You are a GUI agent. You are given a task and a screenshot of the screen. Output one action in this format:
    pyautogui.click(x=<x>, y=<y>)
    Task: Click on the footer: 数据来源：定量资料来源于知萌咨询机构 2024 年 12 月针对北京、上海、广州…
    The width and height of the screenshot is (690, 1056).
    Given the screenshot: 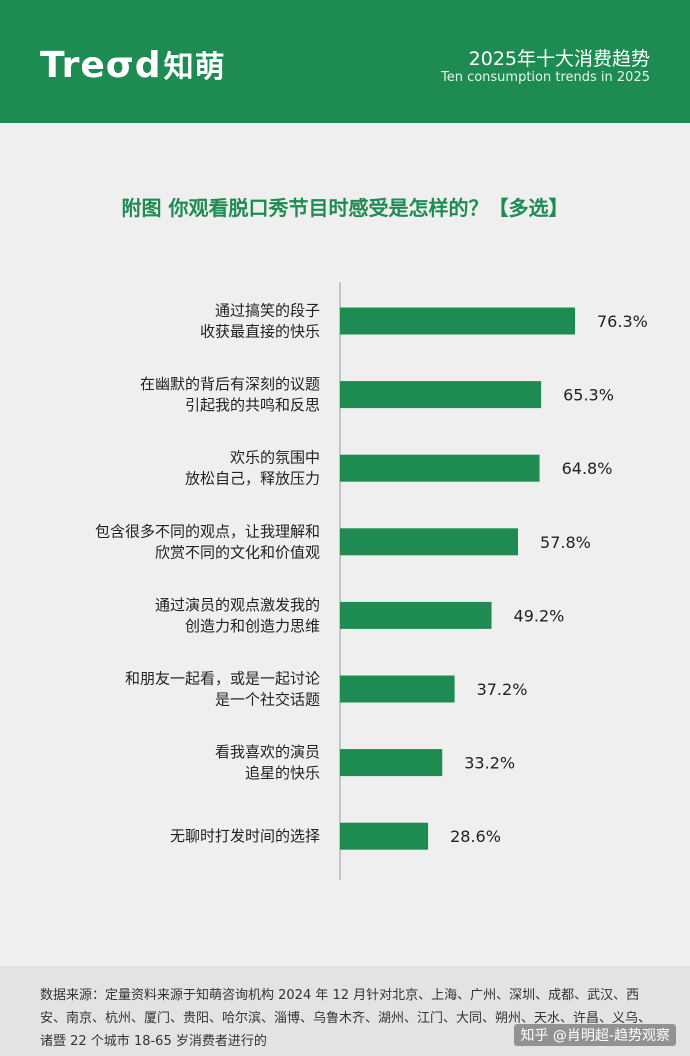 What is the action you would take?
    pyautogui.click(x=345, y=1011)
    